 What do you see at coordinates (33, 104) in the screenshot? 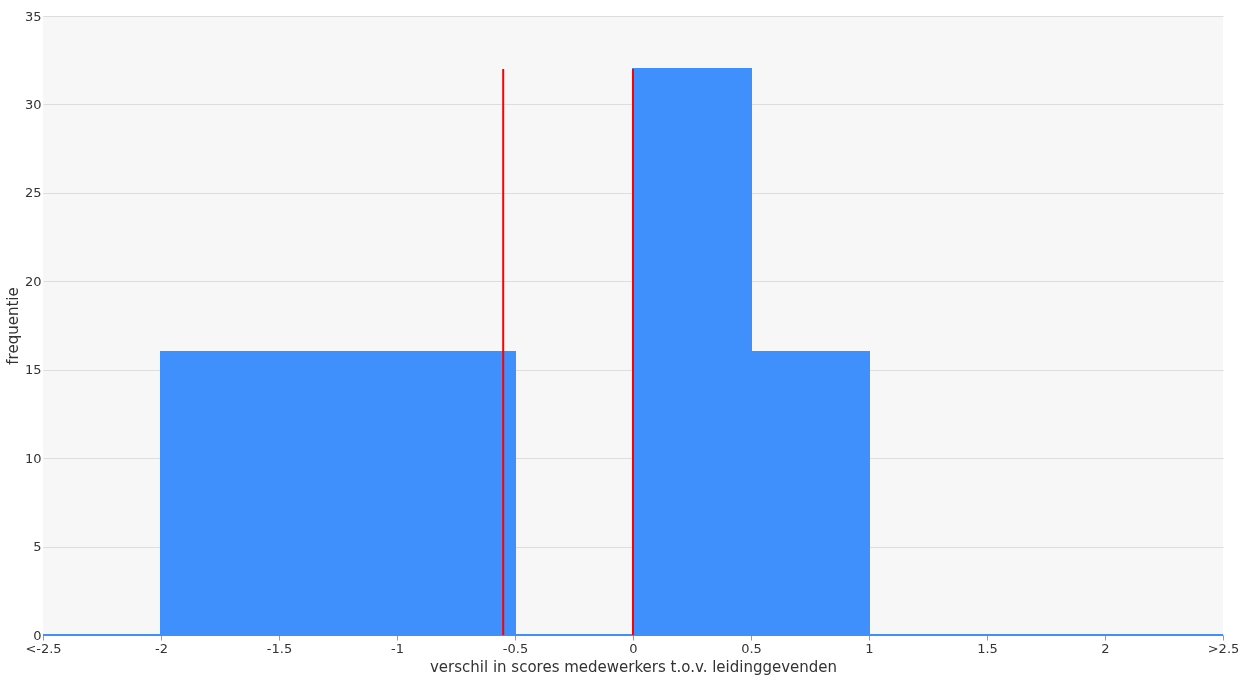
I see `y-tick-label: 30` at bounding box center [33, 104].